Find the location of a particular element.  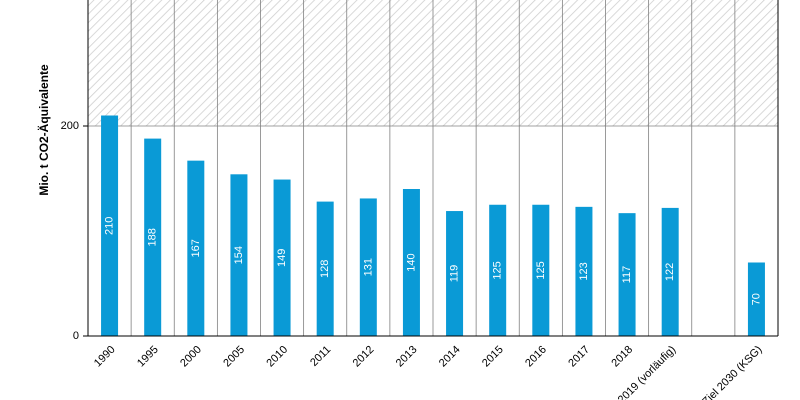

bar-value-label: 154 is located at coordinates (239, 255).